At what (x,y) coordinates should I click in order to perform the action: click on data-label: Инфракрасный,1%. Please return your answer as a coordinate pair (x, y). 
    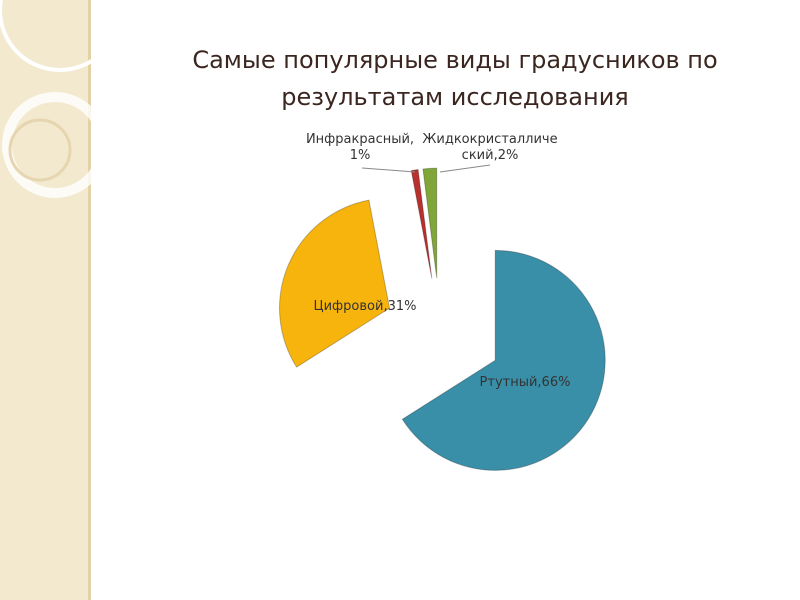
    Looking at the image, I should click on (360, 147).